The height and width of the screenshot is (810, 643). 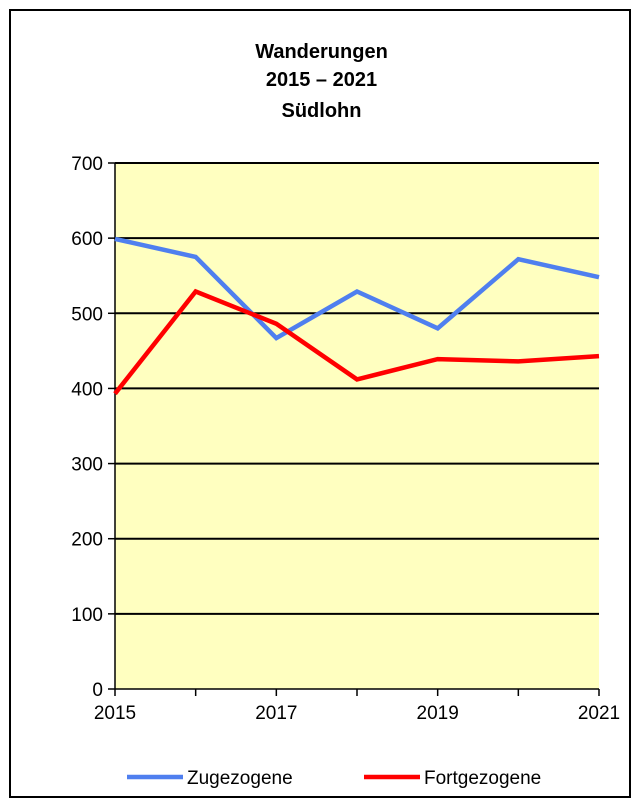 I want to click on y-tick-label: 0, so click(x=97, y=690).